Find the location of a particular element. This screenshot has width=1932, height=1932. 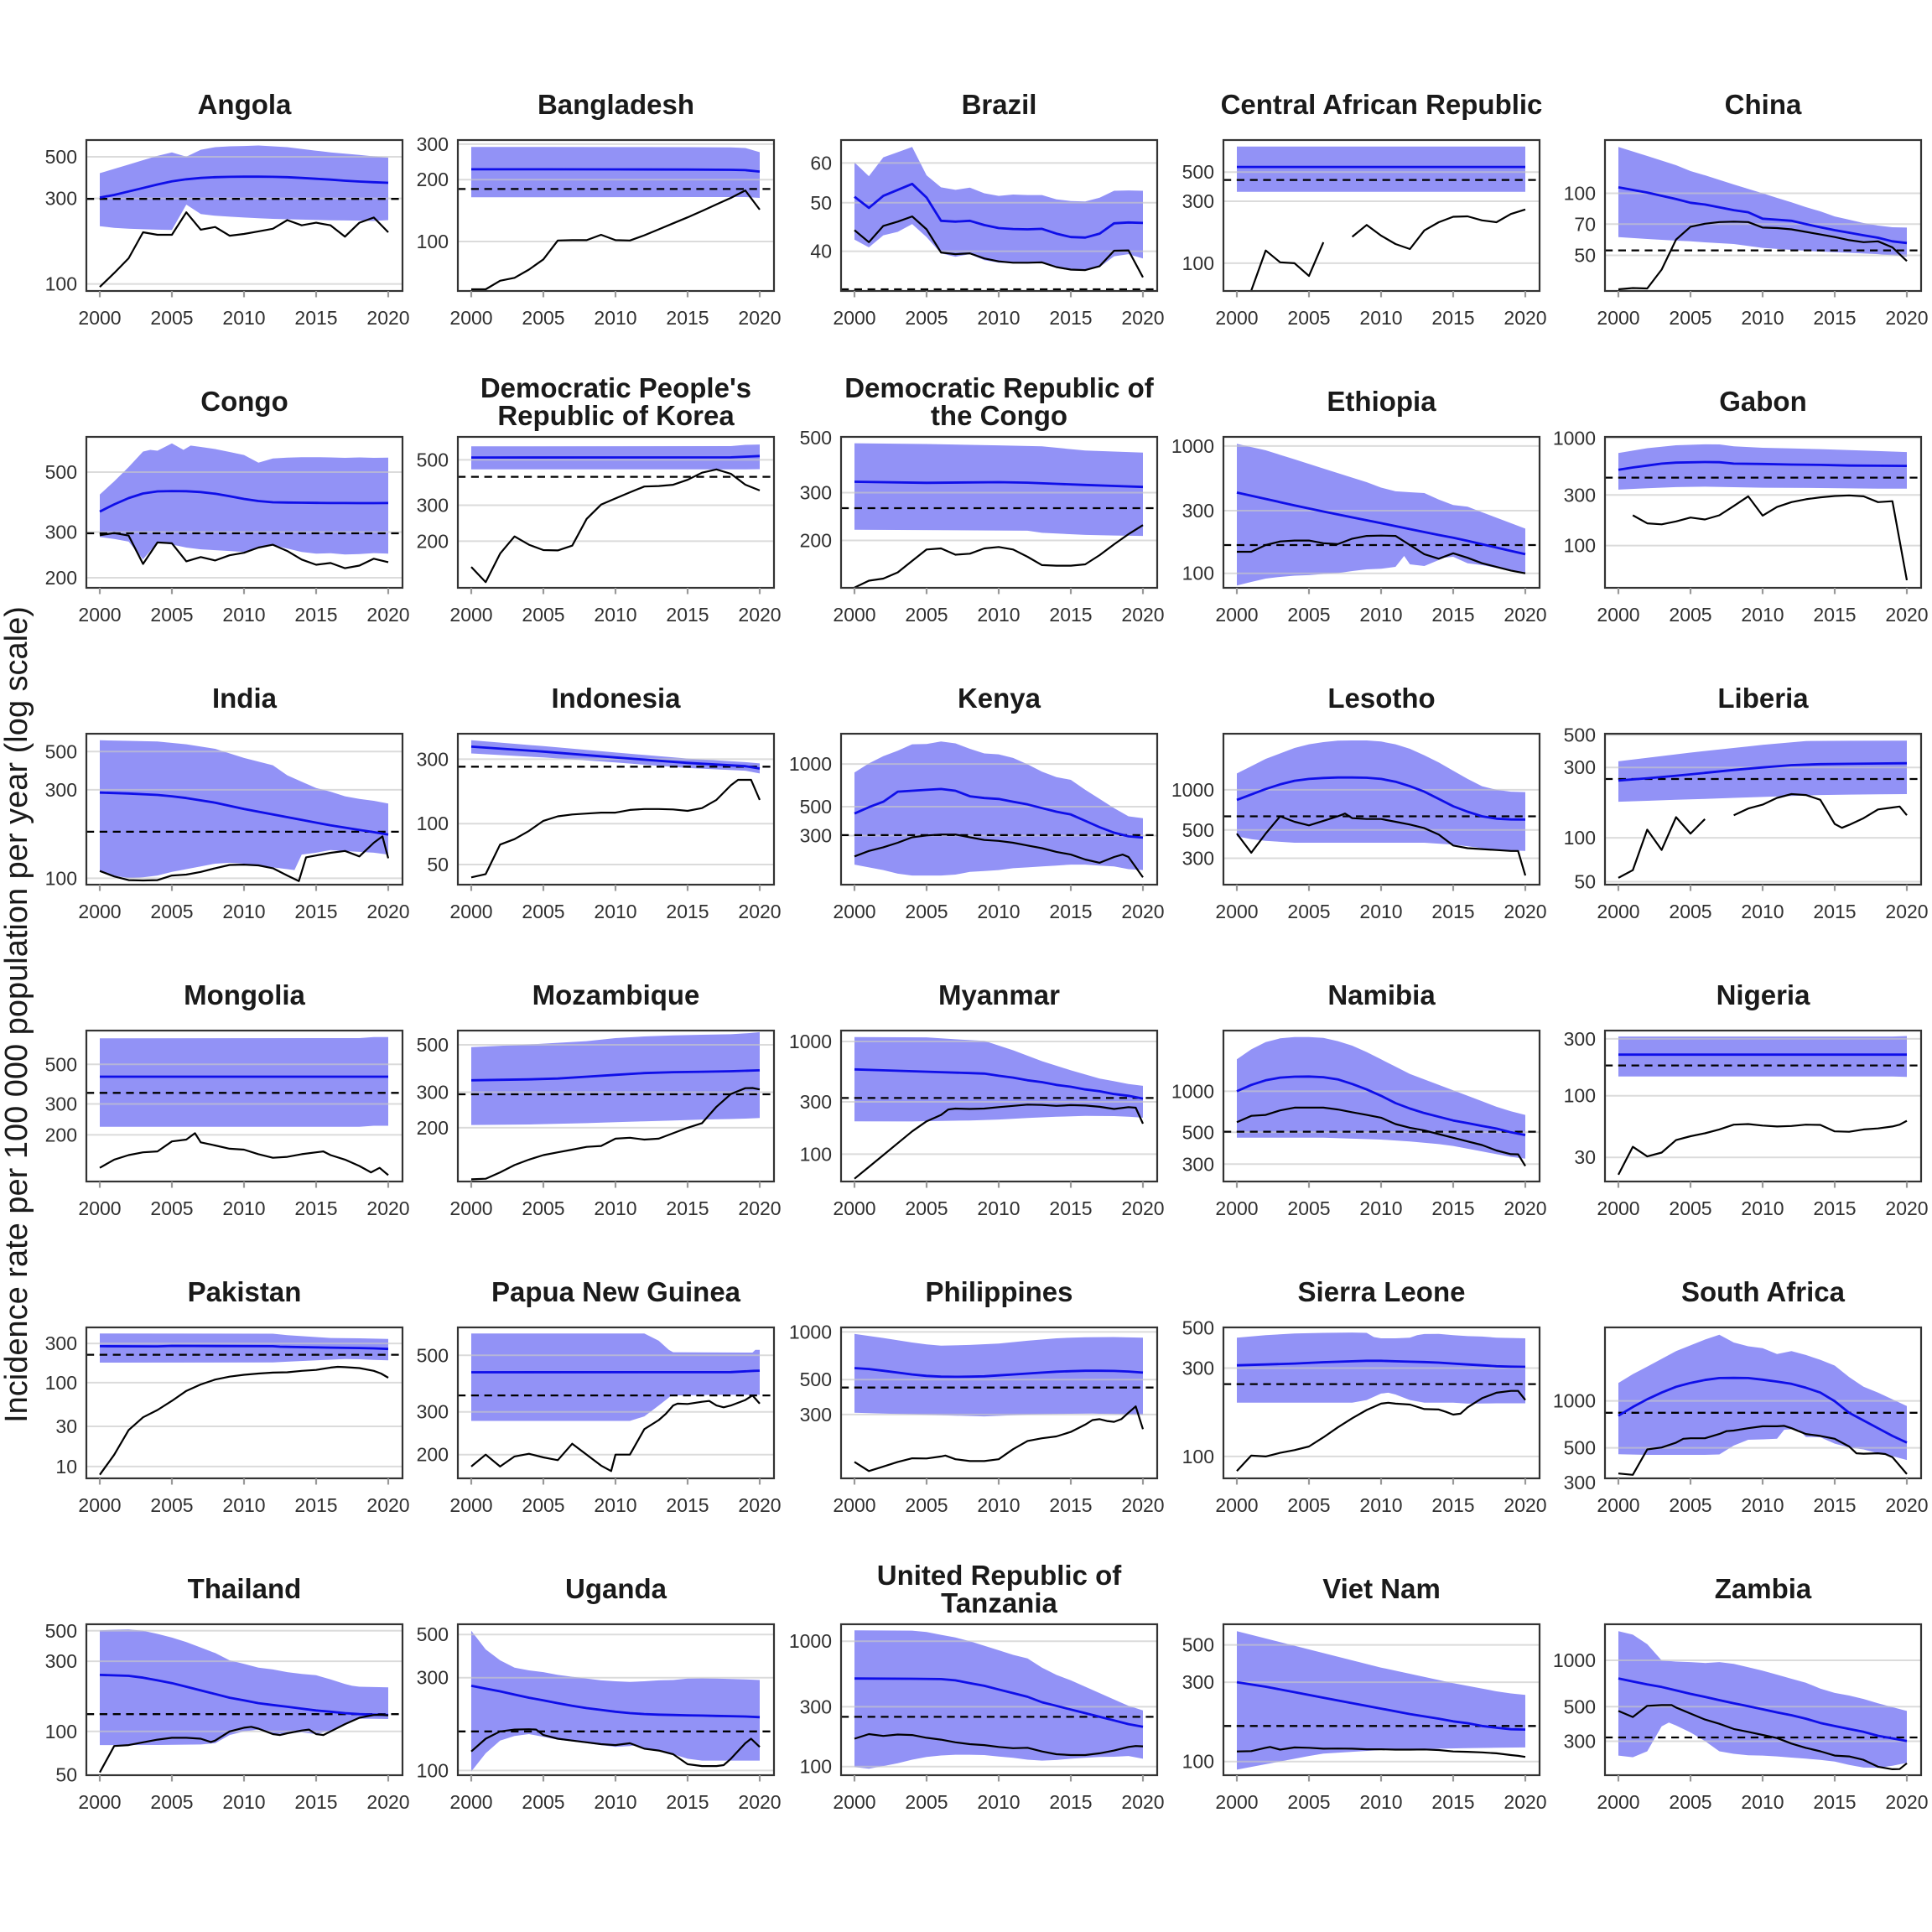

svg-text: India is located at coordinates (245, 698).